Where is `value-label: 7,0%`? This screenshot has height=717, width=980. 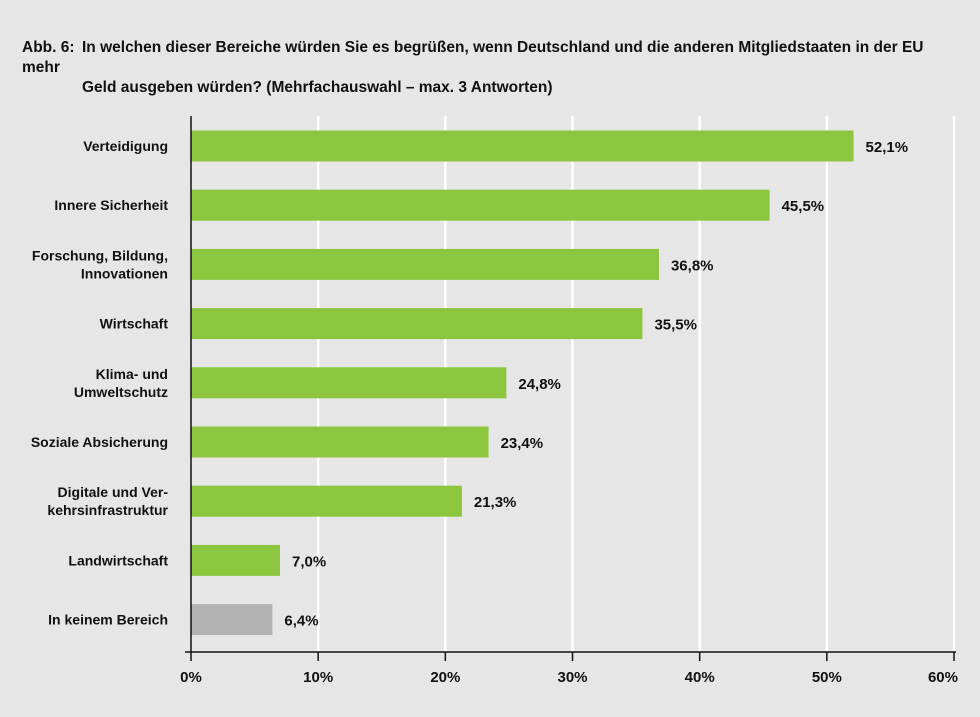
value-label: 7,0% is located at coordinates (309, 561).